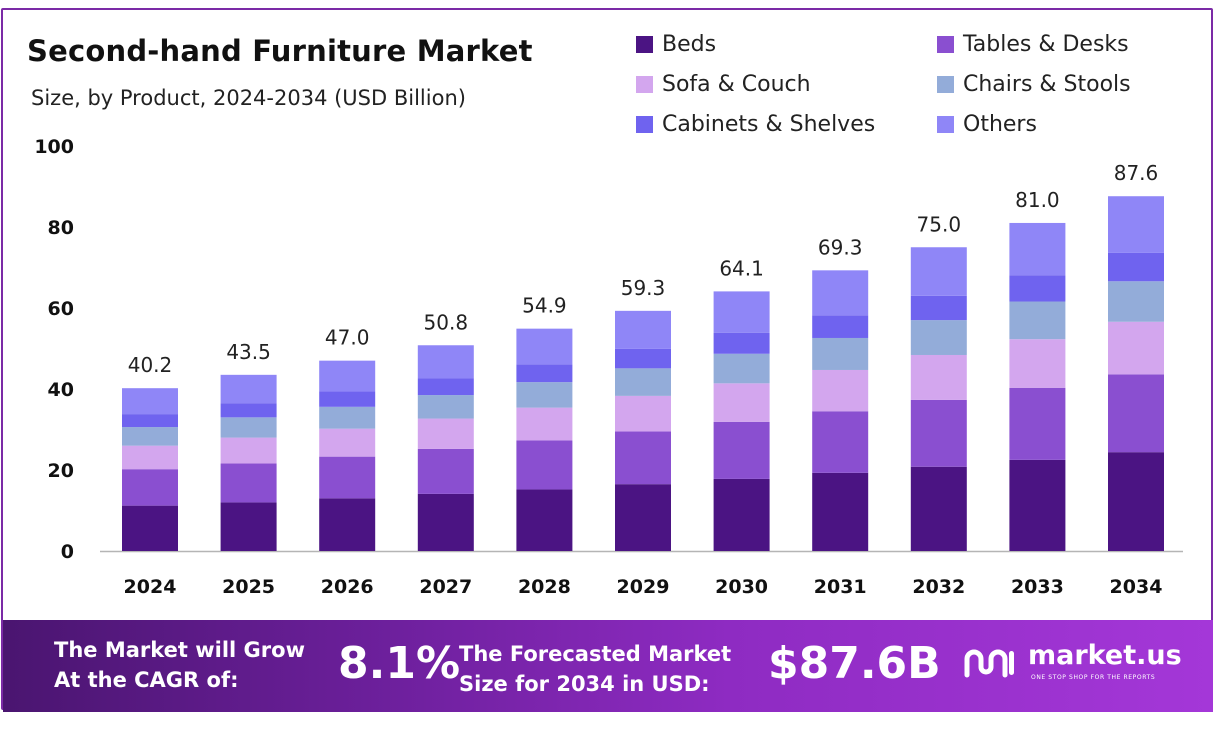 This screenshot has width=1216, height=732. What do you see at coordinates (248, 587) in the screenshot?
I see `x-tick-label: 2025` at bounding box center [248, 587].